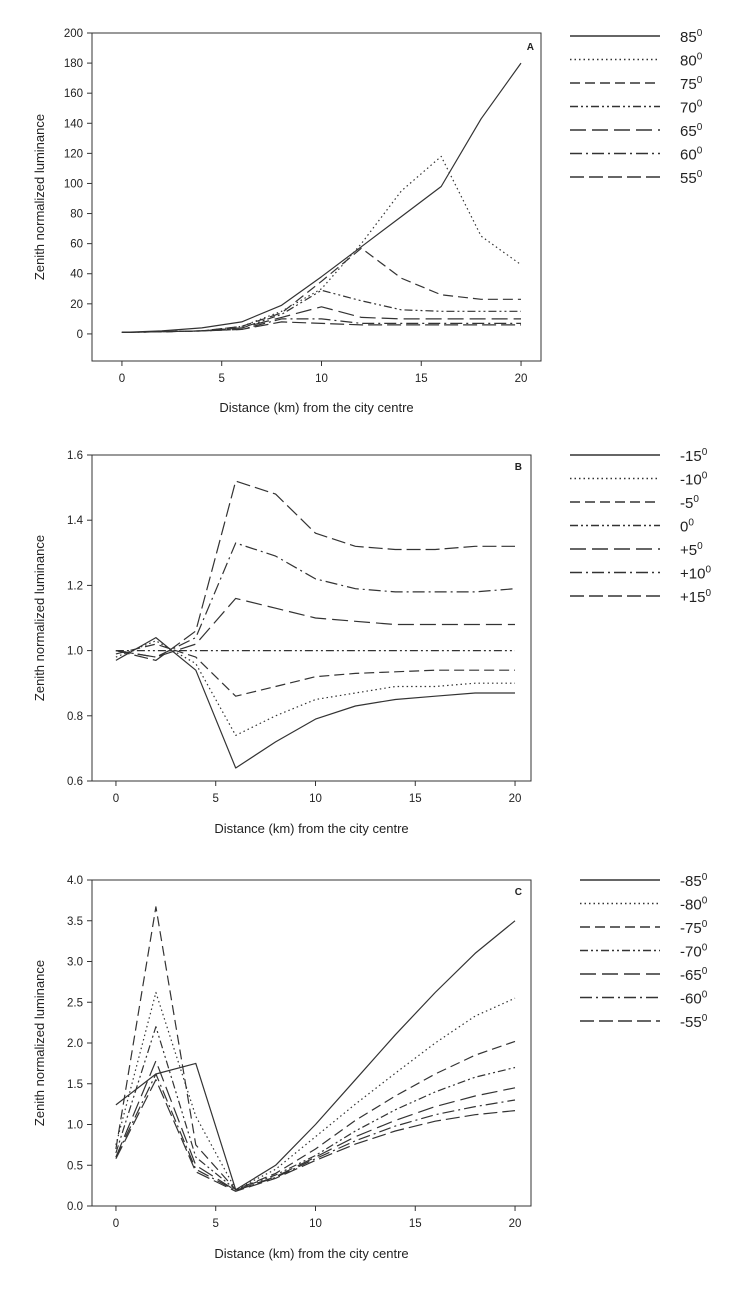  Describe the element at coordinates (694, 456) in the screenshot. I see `legend-label: -150` at that location.